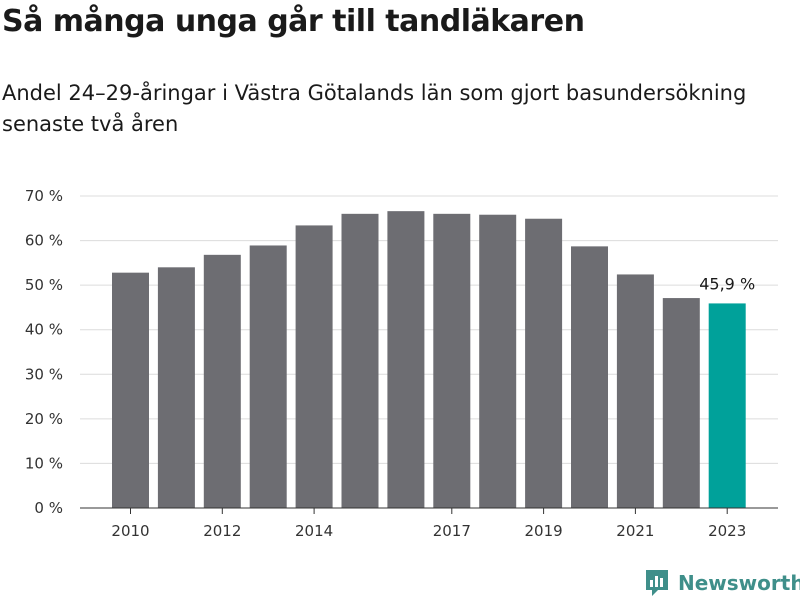  I want to click on bar-2022, so click(681, 403).